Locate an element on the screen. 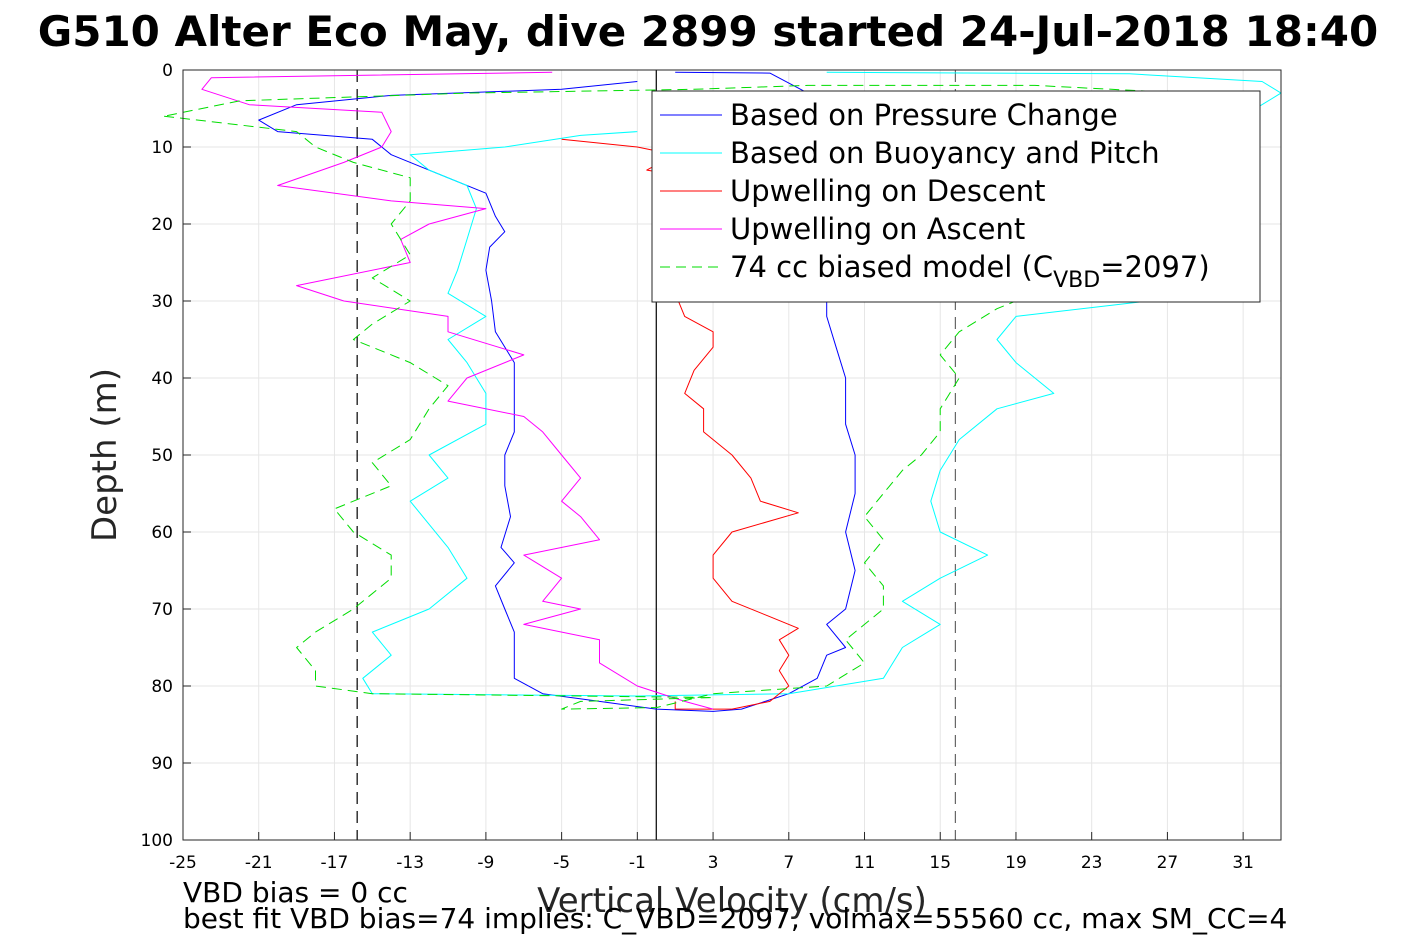 This screenshot has width=1417, height=945. y-tick-label: 50 is located at coordinates (162, 456).